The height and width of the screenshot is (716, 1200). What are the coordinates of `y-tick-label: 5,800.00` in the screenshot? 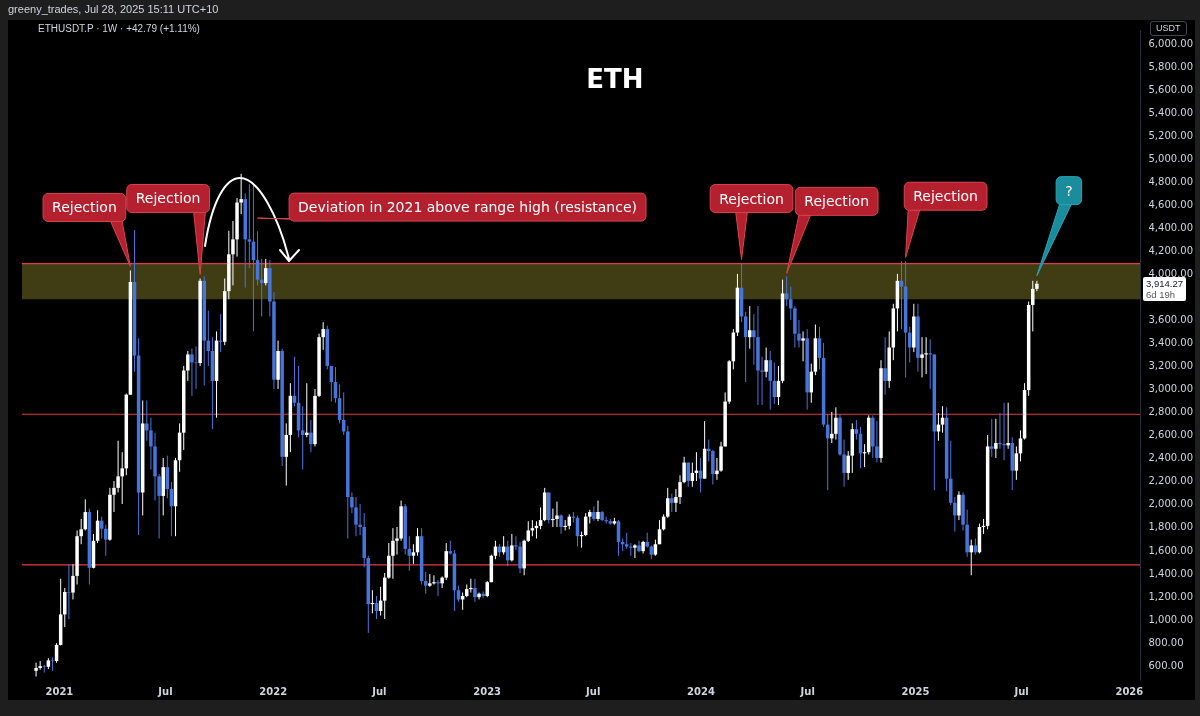 It's located at (1171, 67).